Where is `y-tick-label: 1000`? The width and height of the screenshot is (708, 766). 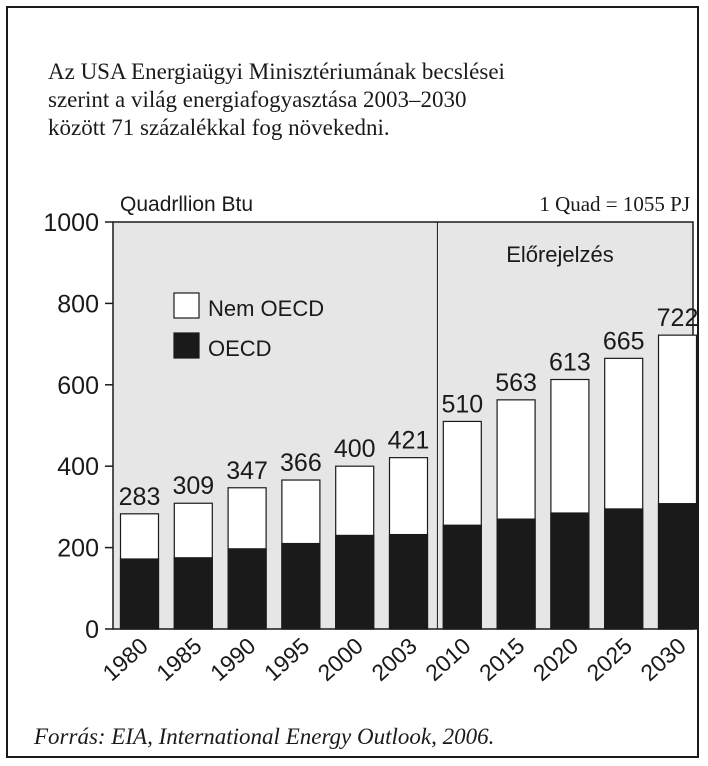
y-tick-label: 1000 is located at coordinates (71, 223).